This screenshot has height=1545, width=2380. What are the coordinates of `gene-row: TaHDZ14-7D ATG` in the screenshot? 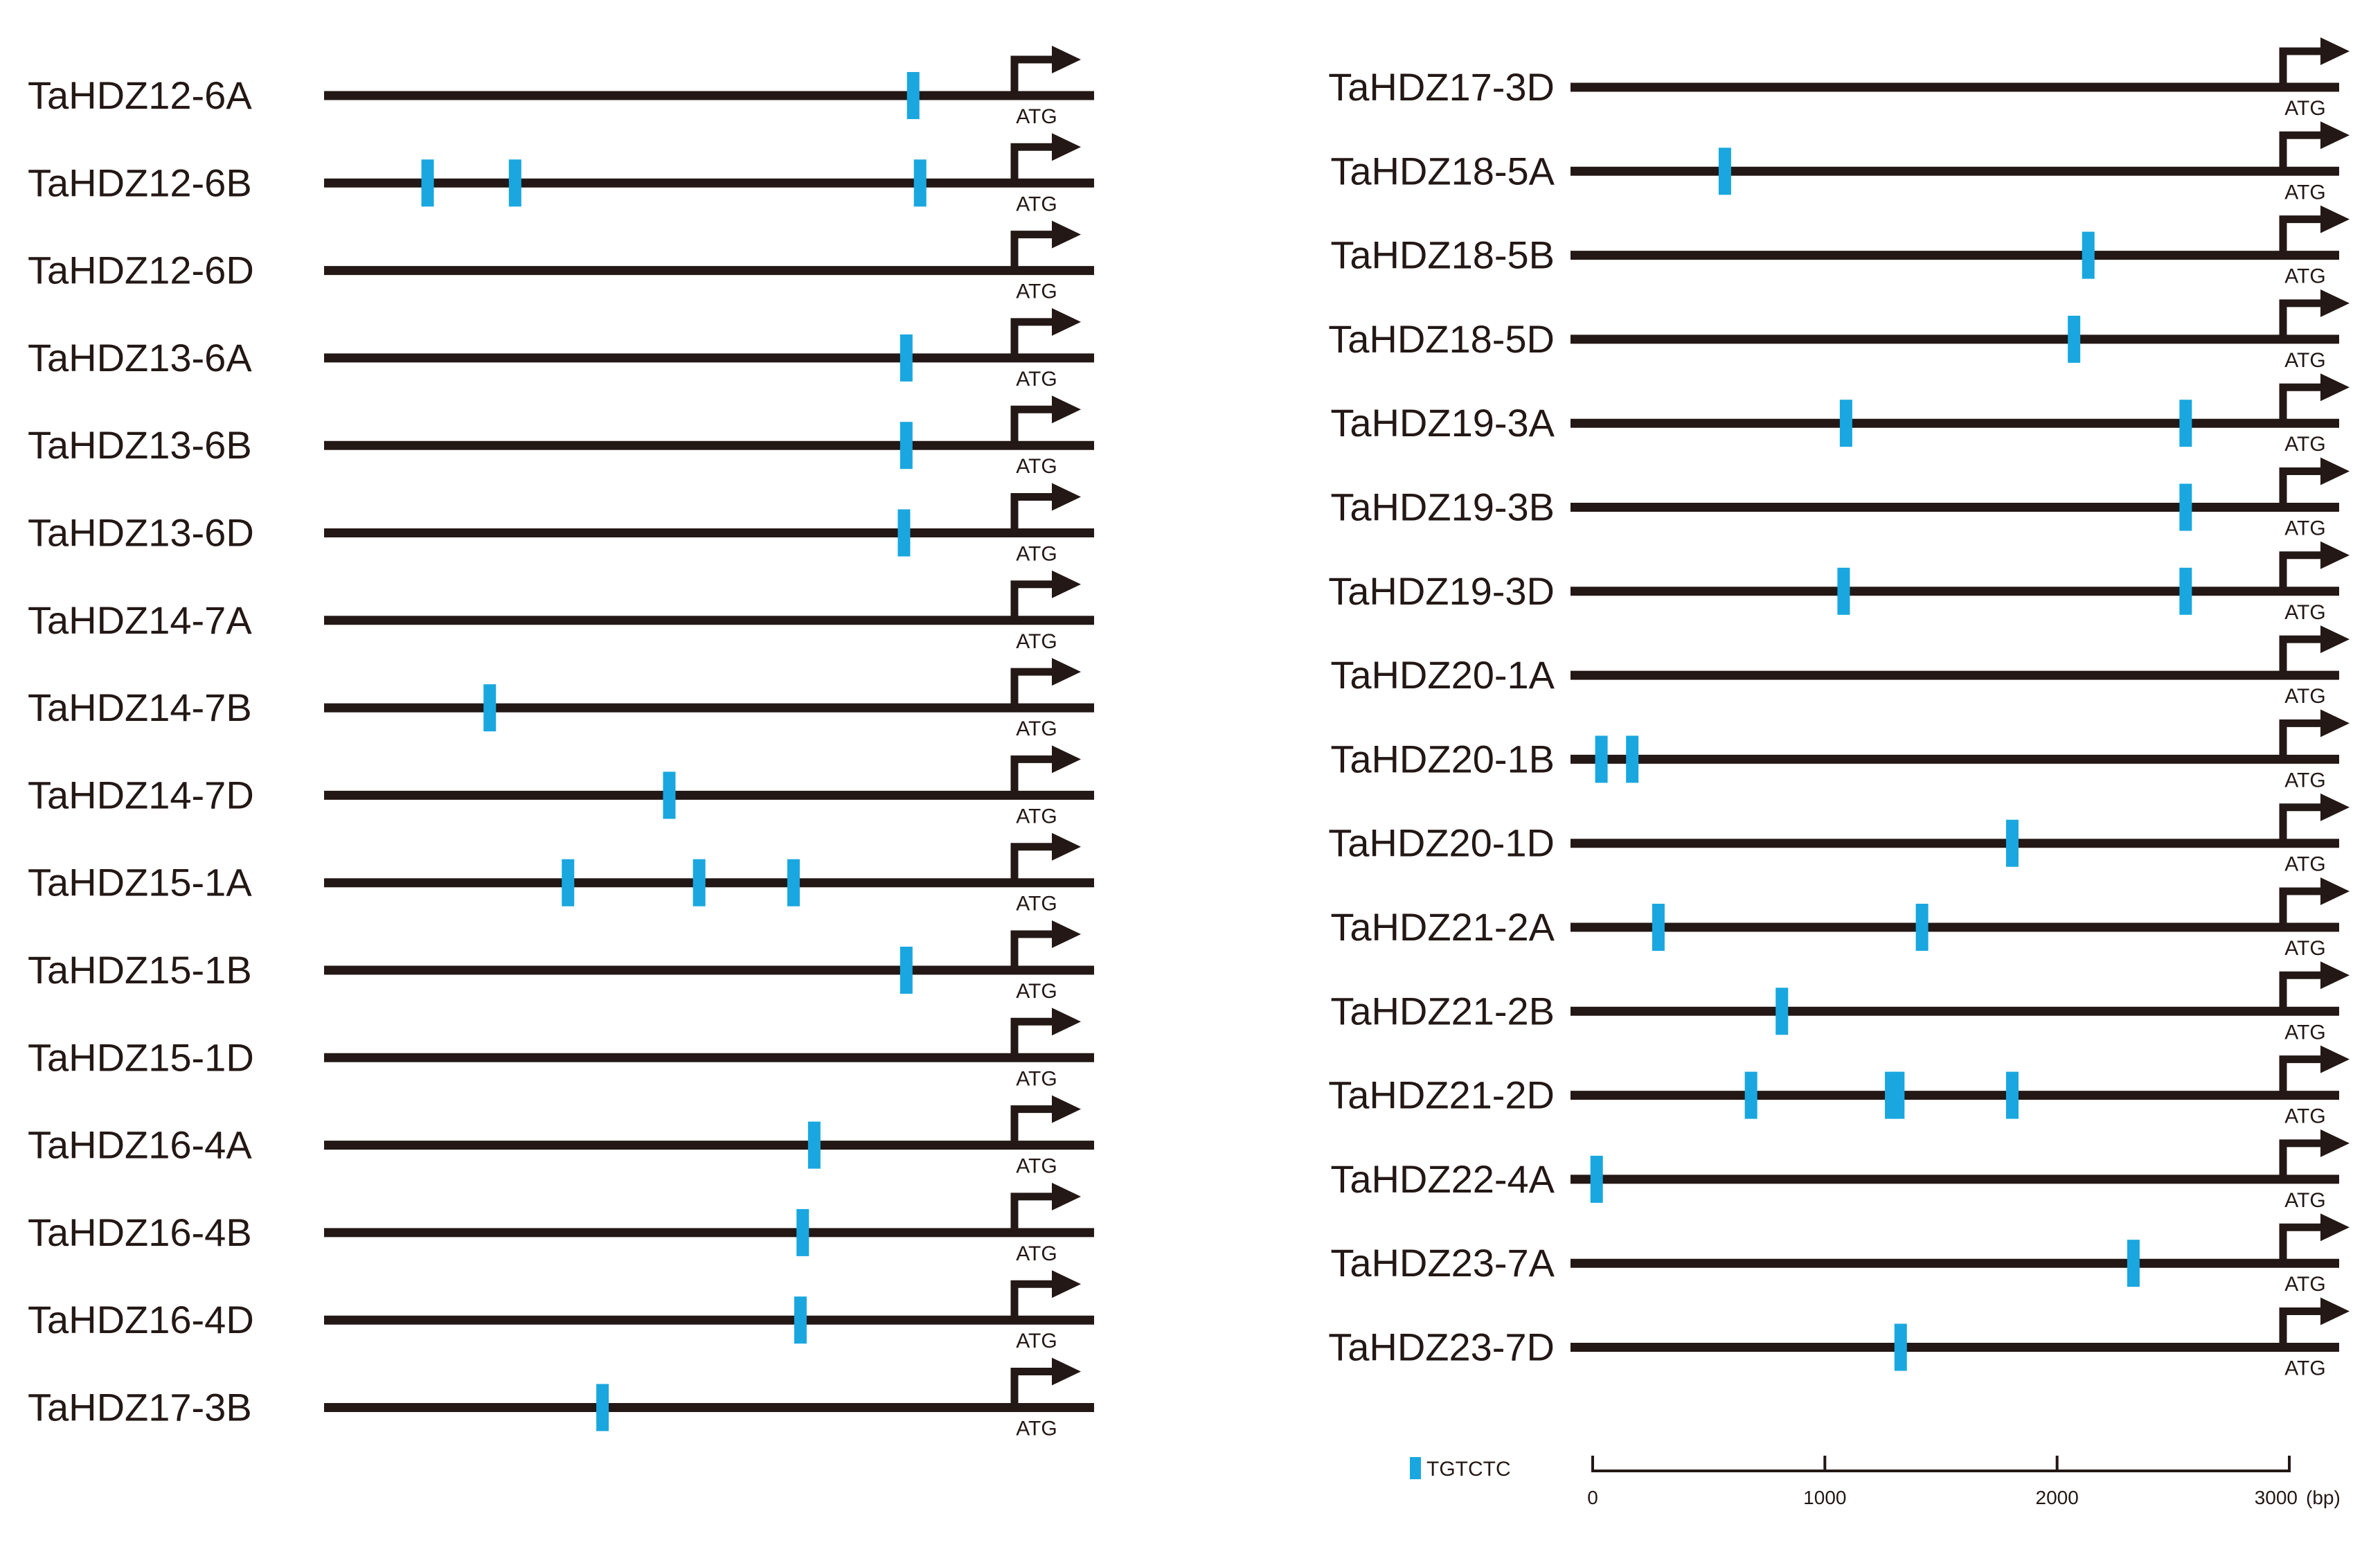 It's located at (561, 787).